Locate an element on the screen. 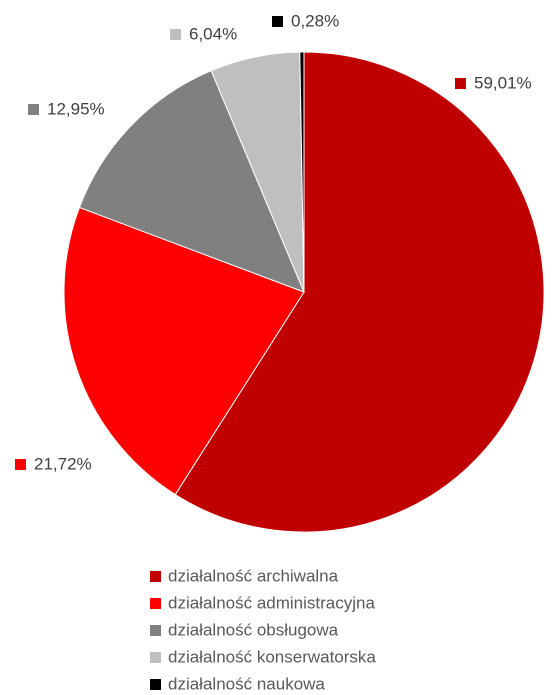 The image size is (553, 695). data-label: 21,72% is located at coordinates (63, 463).